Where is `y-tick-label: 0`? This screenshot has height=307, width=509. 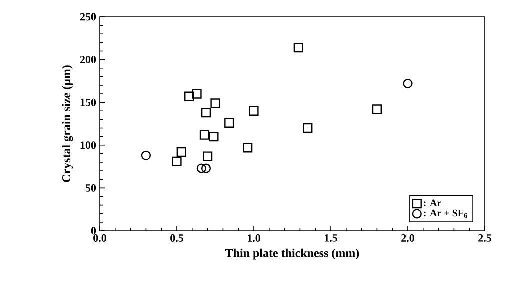 y-tick-label: 0 is located at coordinates (93, 231).